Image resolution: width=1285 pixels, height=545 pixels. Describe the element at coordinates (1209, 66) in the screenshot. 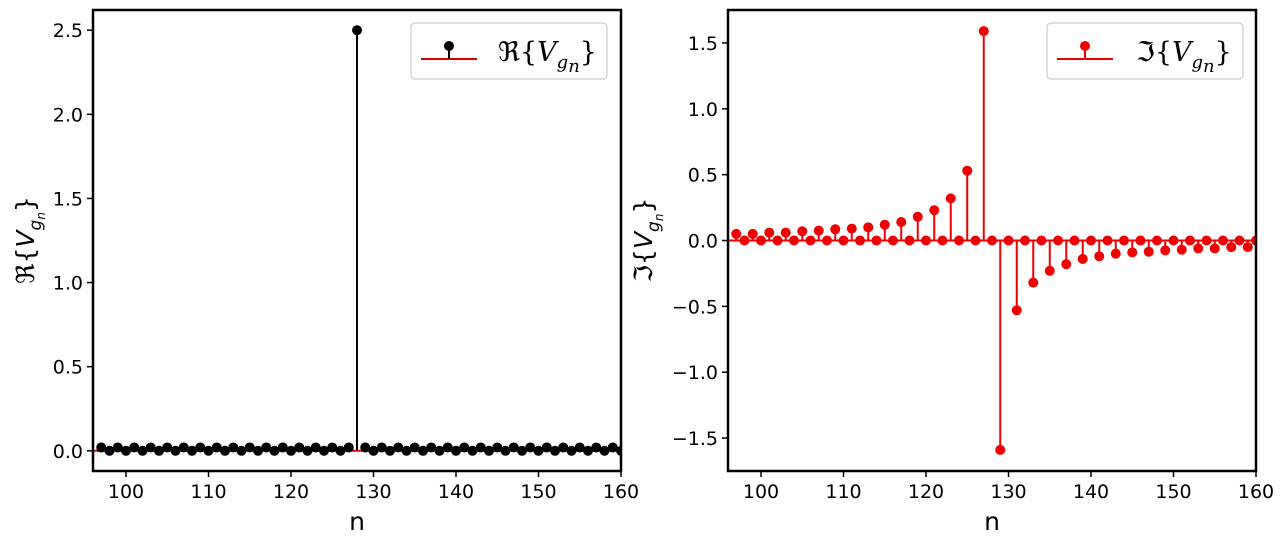

I see `imag-legend-n: n` at that location.